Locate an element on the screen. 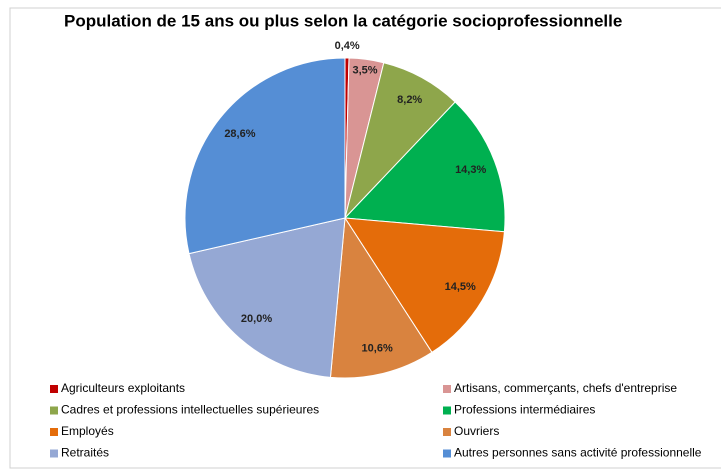 This screenshot has height=470, width=721. value-label: 8,2% is located at coordinates (409, 100).